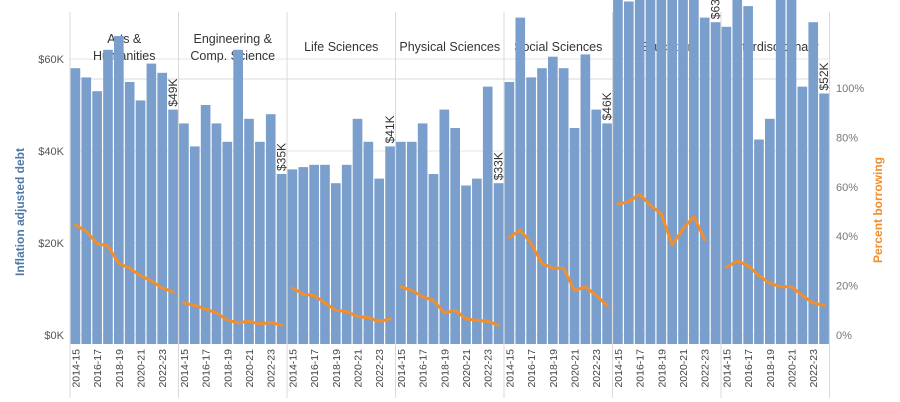 The width and height of the screenshot is (900, 402). What do you see at coordinates (844, 336) in the screenshot?
I see `y-right-tick-label: 0%` at bounding box center [844, 336].